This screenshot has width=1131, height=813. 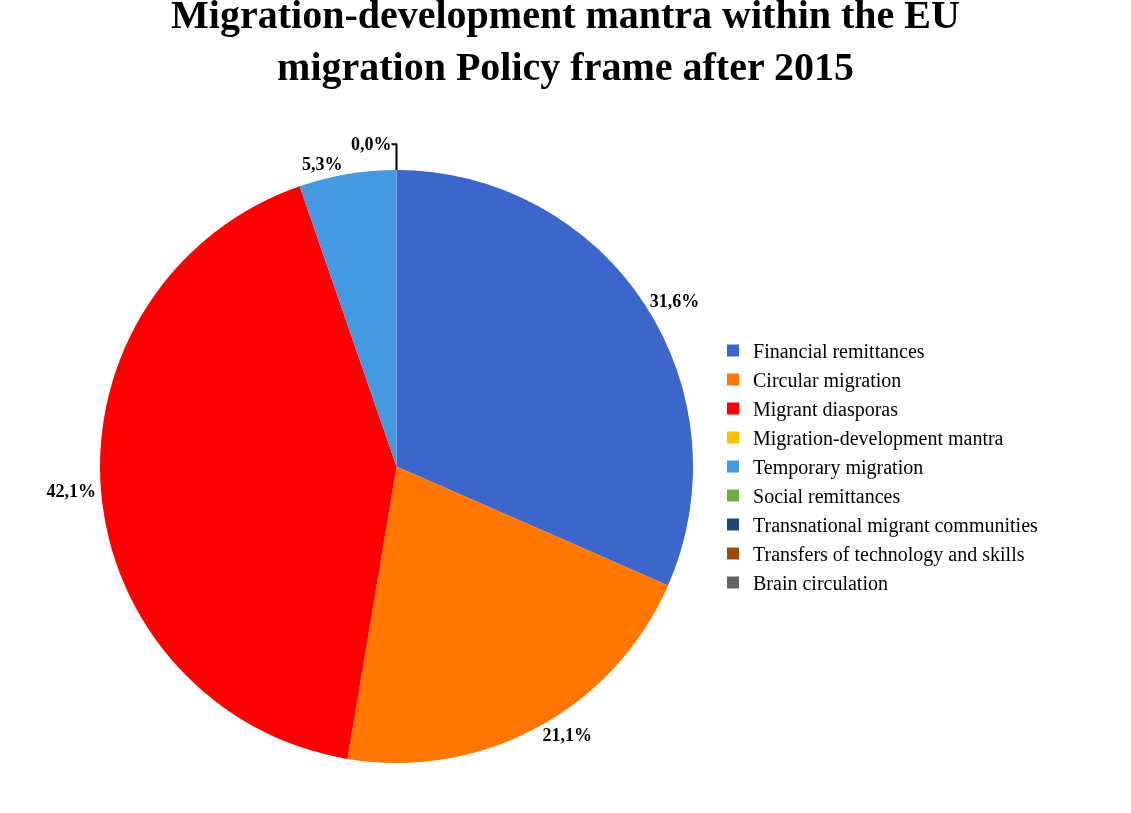 I want to click on data-label: 31,6%, so click(x=674, y=301).